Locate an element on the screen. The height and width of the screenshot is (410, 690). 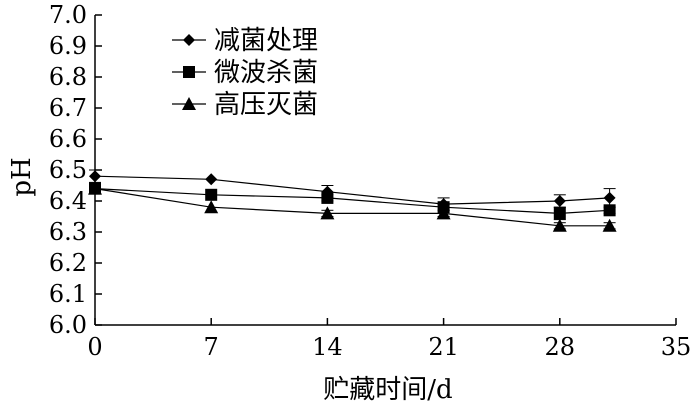
x-tick-label: 7 is located at coordinates (211, 347).